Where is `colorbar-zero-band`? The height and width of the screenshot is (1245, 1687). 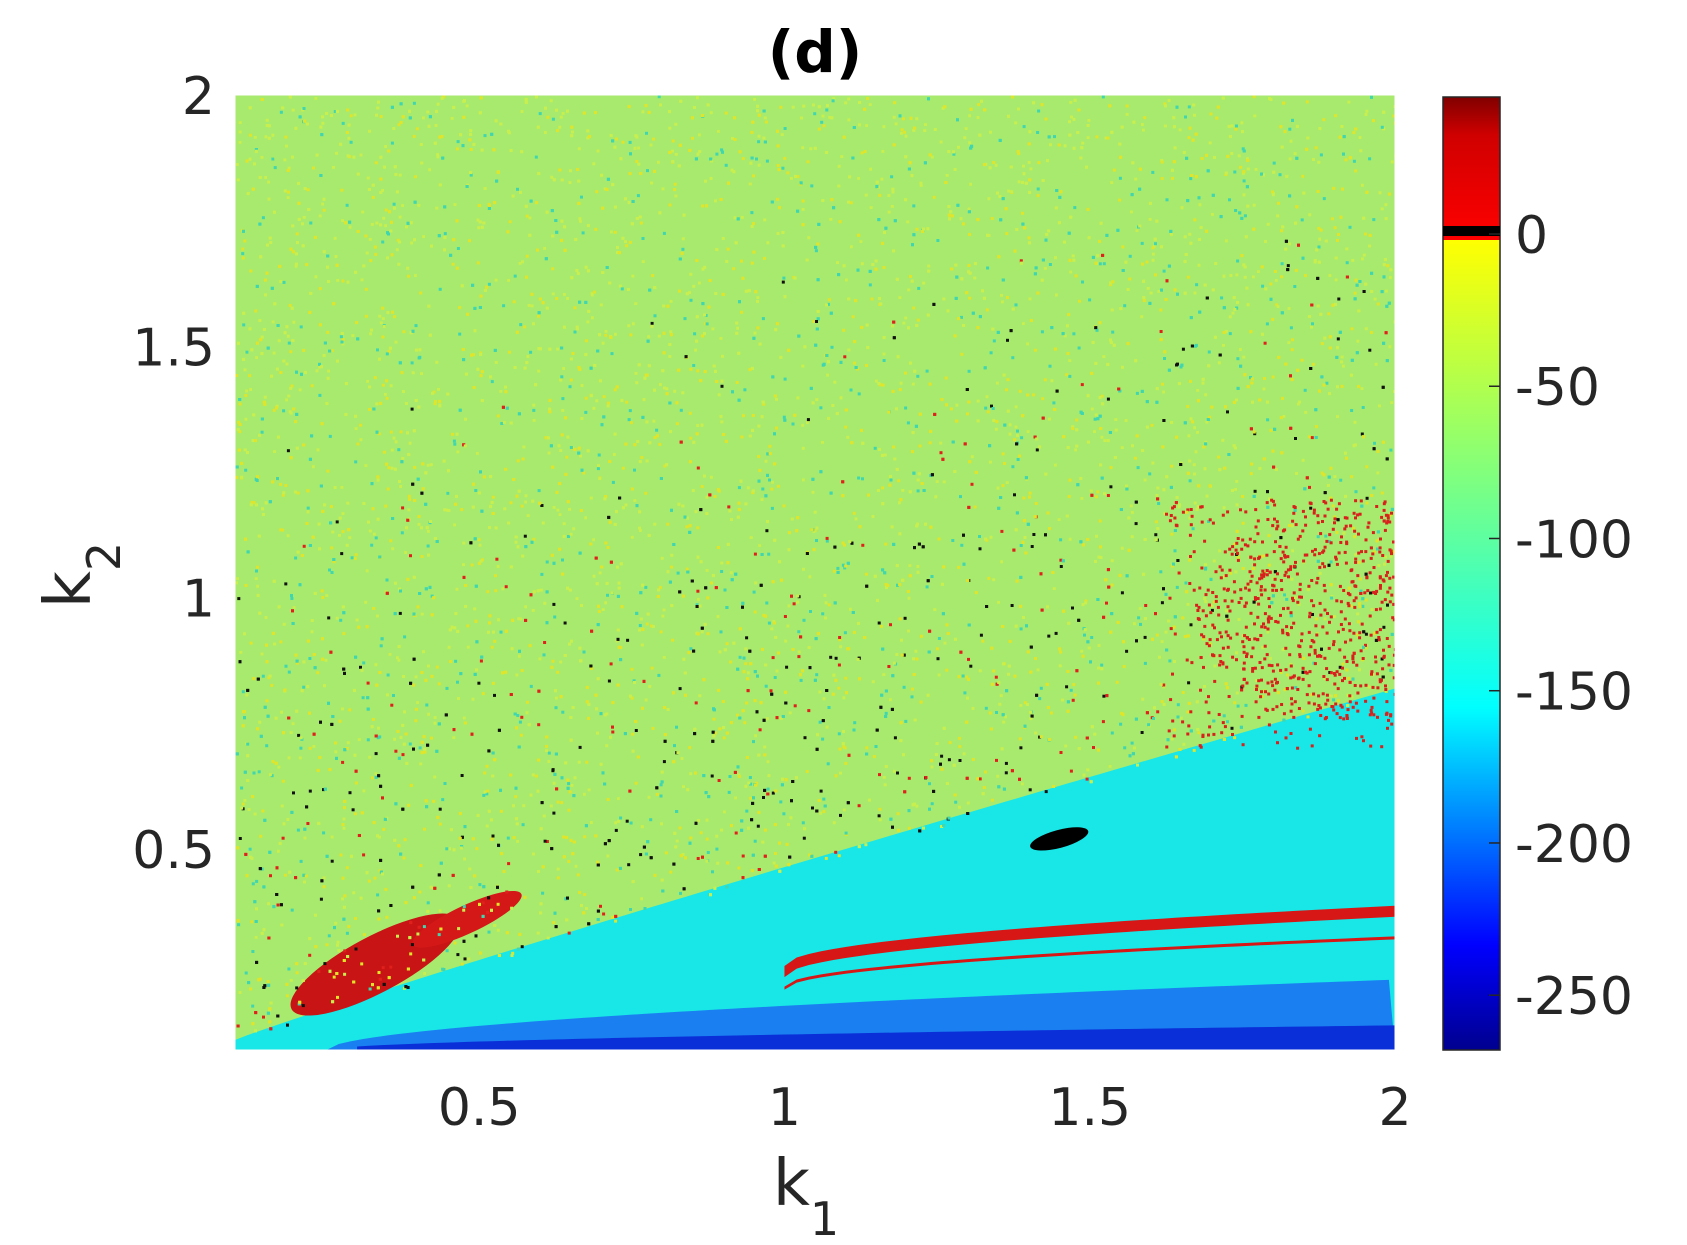 colorbar-zero-band is located at coordinates (1471, 231).